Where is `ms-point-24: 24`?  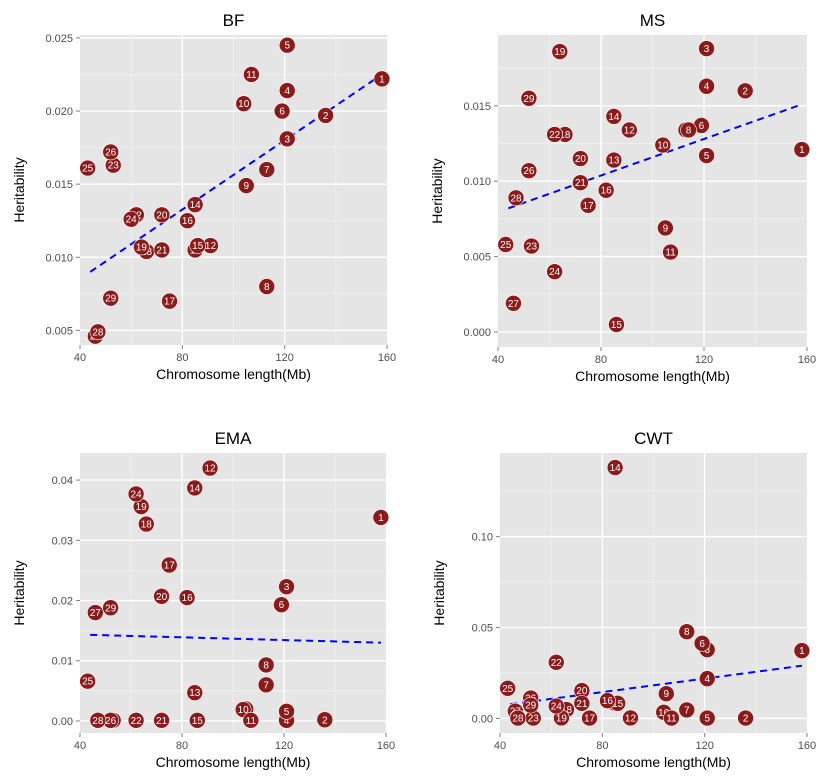
ms-point-24: 24 is located at coordinates (554, 271).